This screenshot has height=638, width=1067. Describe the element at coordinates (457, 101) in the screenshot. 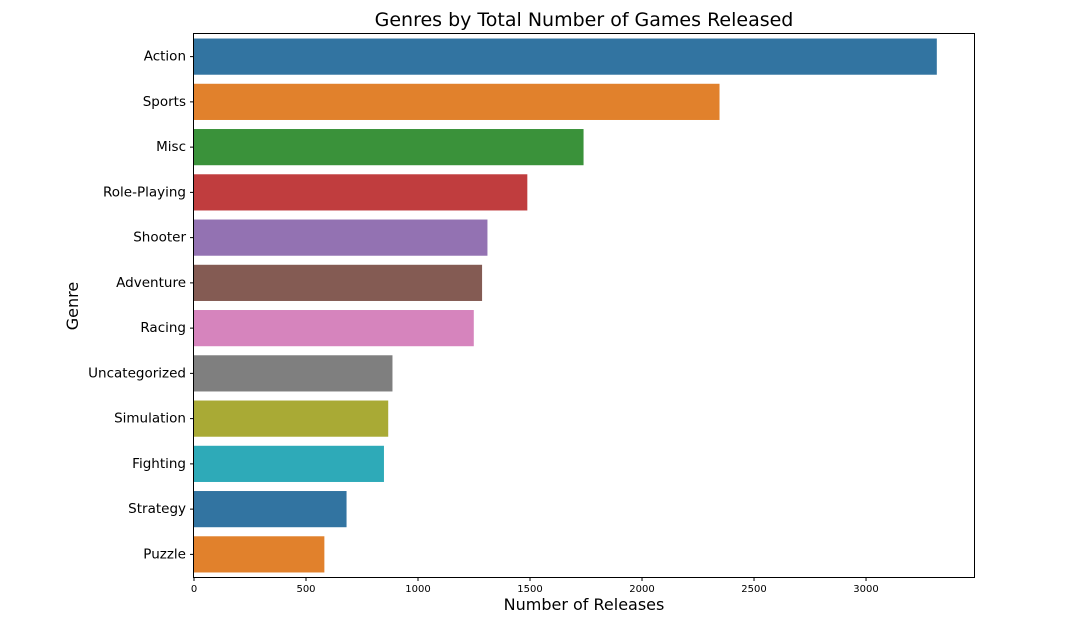

I see `bar-sports` at that location.